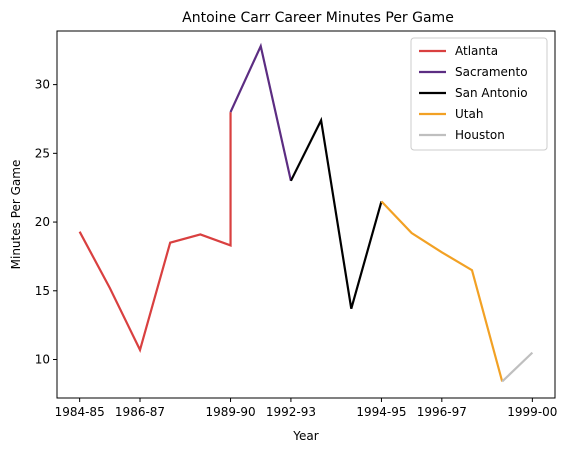 The image size is (569, 457). I want to click on chart-title: Antoine Carr Career Minutes Per Game, so click(318, 18).